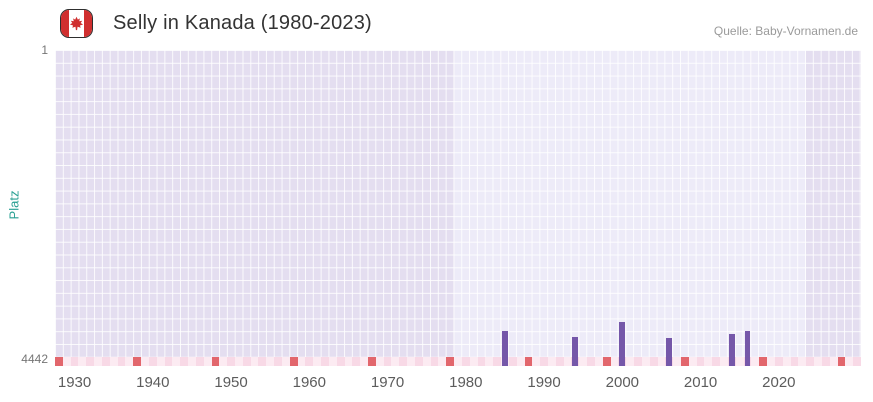 The image size is (873, 402). I want to click on x-tick-1990: 1990, so click(544, 382).